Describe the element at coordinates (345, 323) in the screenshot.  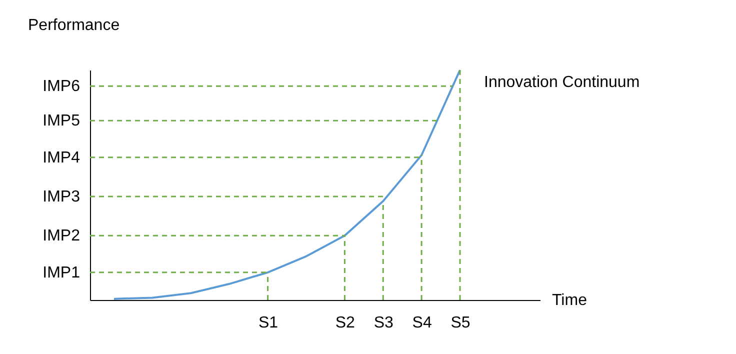
I see `x-tick-label: S2` at that location.